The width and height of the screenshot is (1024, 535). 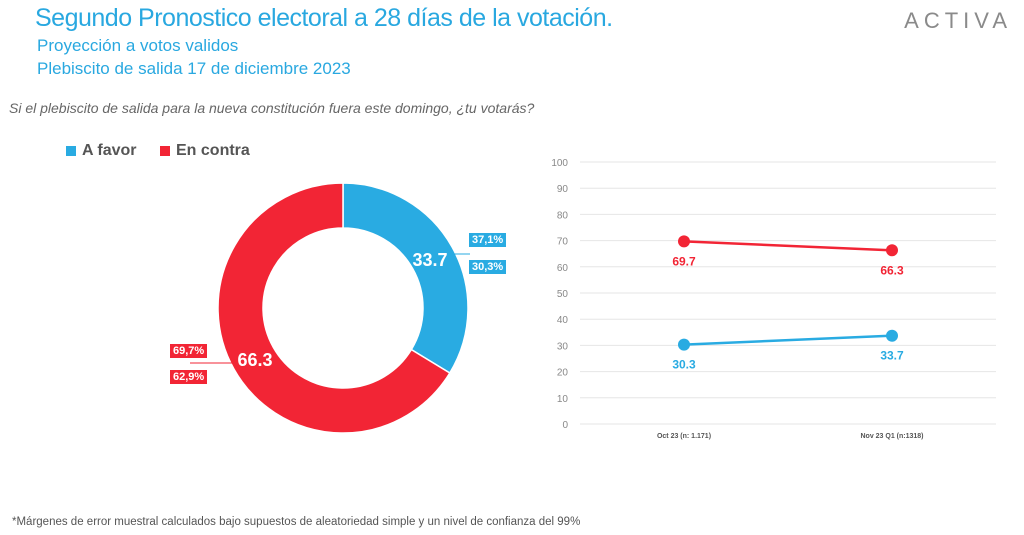 I want to click on subtitle: Proyección a votos validos, so click(x=138, y=45).